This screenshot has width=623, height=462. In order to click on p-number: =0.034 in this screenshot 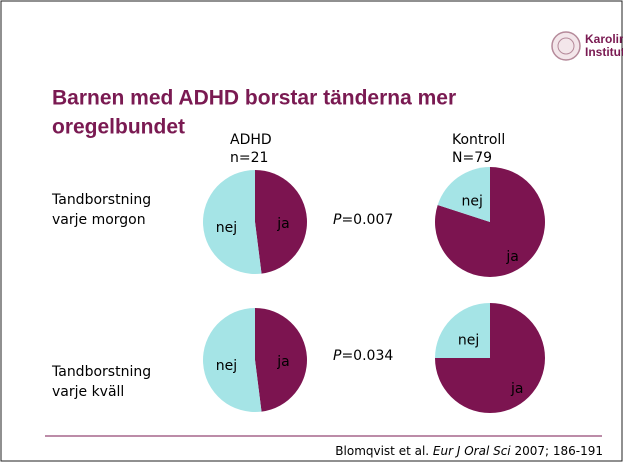, I will do `click(367, 356)`.